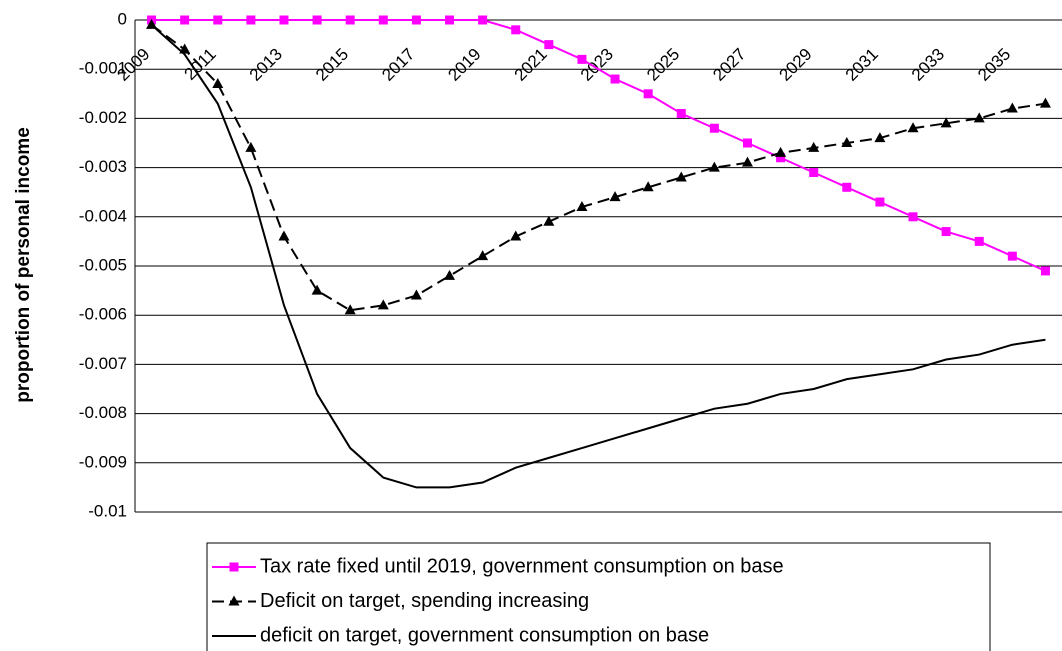 The image size is (1062, 651). I want to click on y-tick-label: -0.002, so click(103, 117).